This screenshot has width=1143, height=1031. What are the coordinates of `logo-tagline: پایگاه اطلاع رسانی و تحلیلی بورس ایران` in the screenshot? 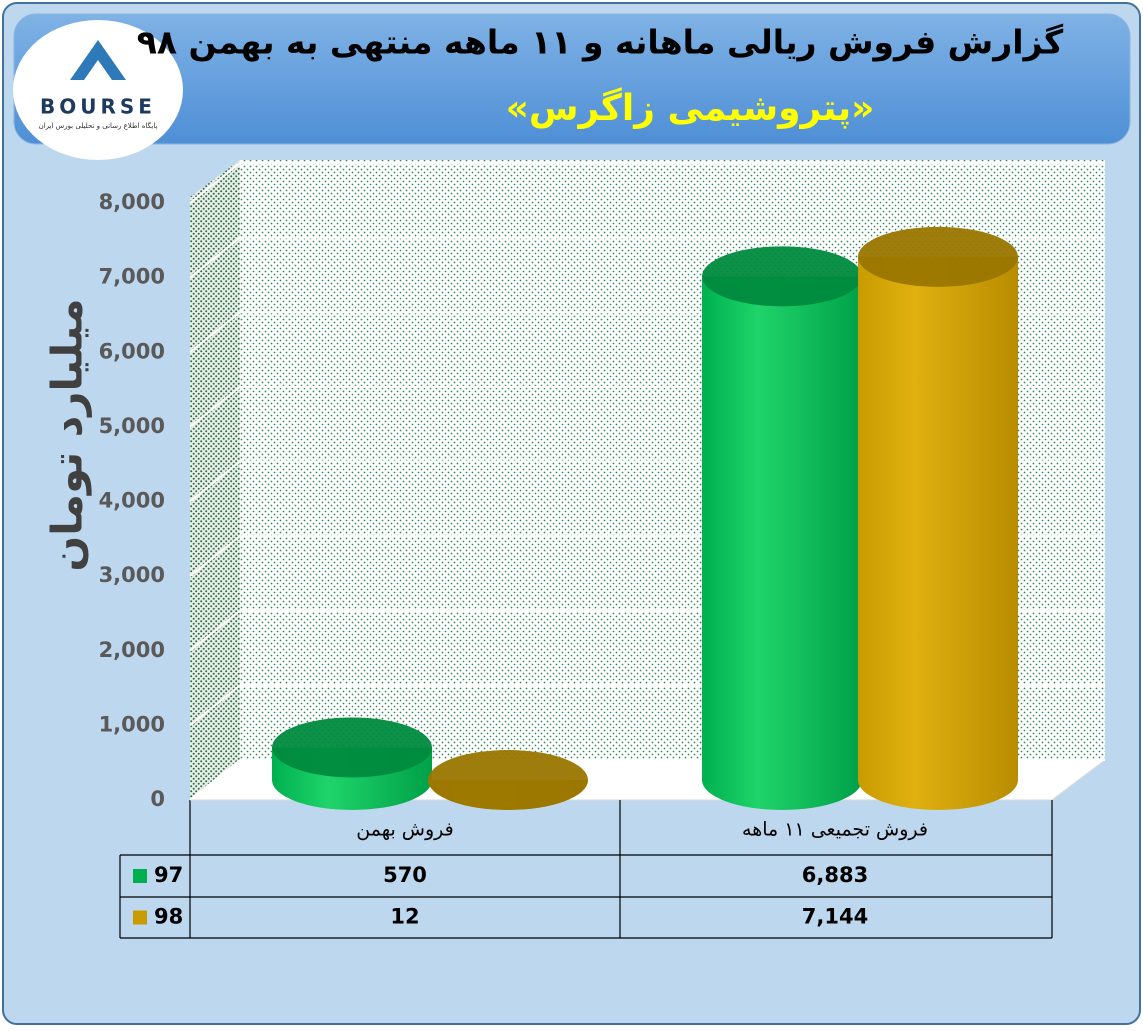 It's located at (98, 125).